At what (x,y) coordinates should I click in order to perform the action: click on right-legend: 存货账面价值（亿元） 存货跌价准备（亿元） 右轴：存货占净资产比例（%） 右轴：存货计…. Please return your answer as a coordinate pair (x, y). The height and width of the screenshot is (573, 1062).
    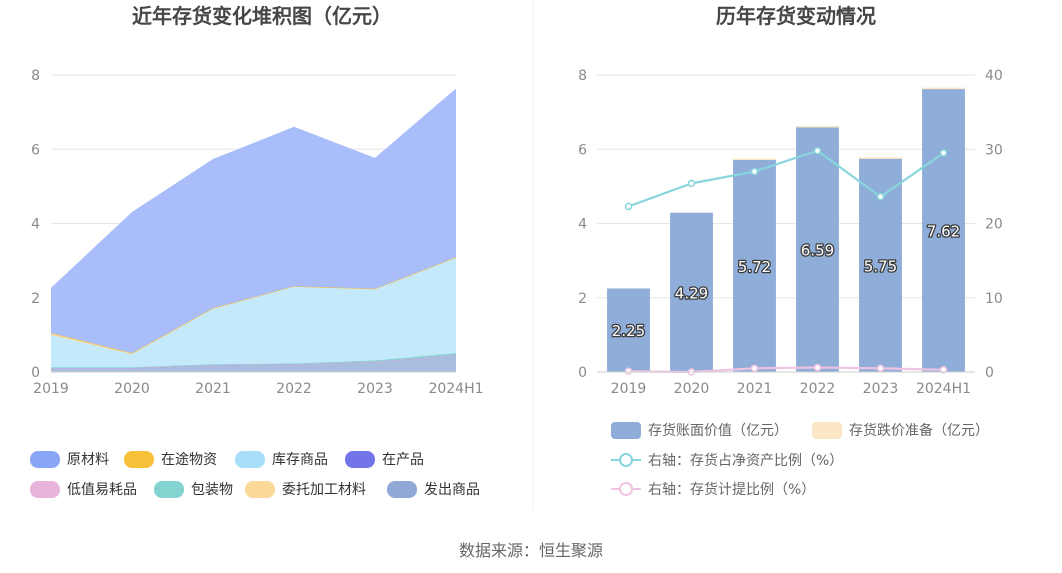
    Looking at the image, I should click on (800, 460).